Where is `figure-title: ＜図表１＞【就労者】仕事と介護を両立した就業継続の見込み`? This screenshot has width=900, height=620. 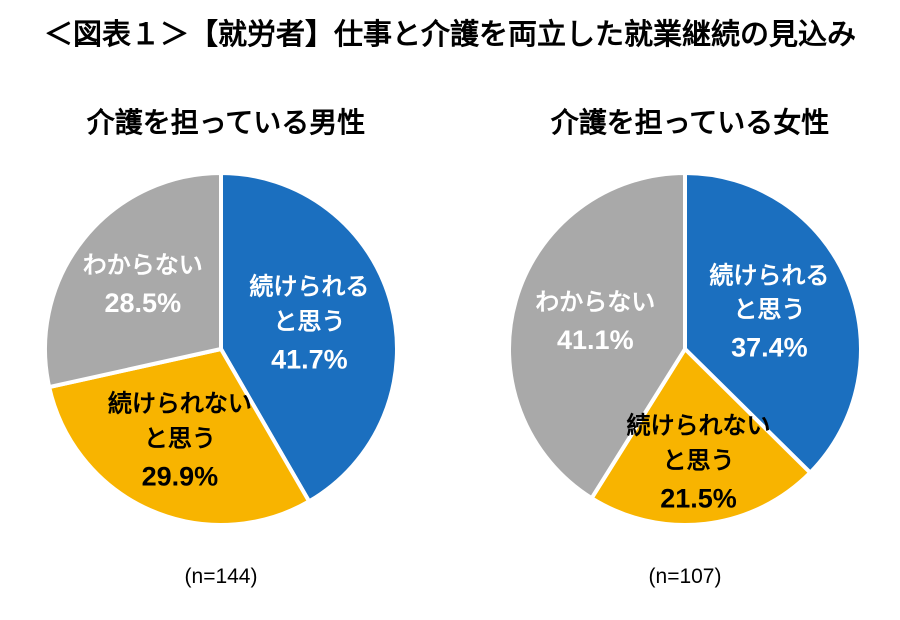
figure-title: ＜図表１＞【就労者】仕事と介護を両立した就業継続の見込み is located at coordinates (449, 35).